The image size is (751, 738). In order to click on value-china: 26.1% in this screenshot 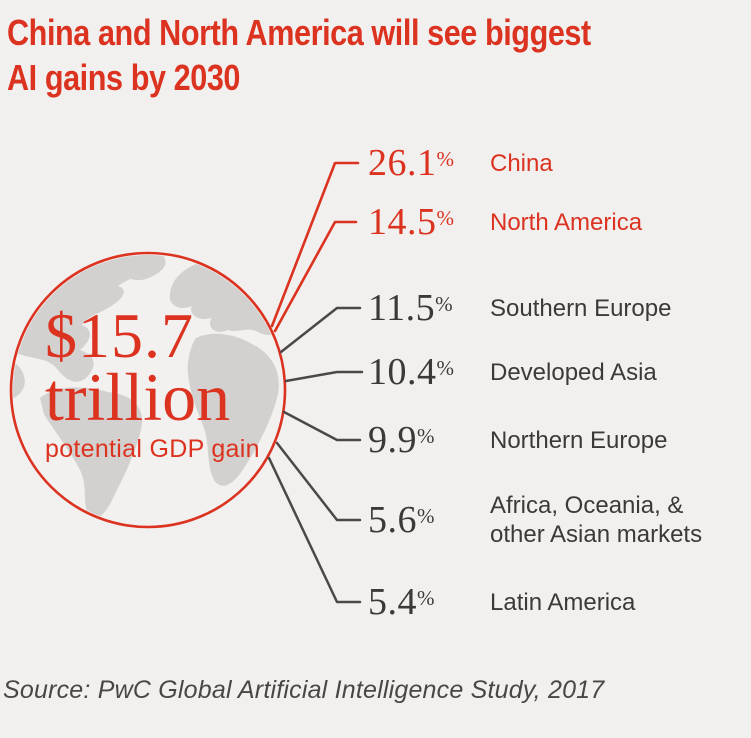, I will do `click(411, 163)`.